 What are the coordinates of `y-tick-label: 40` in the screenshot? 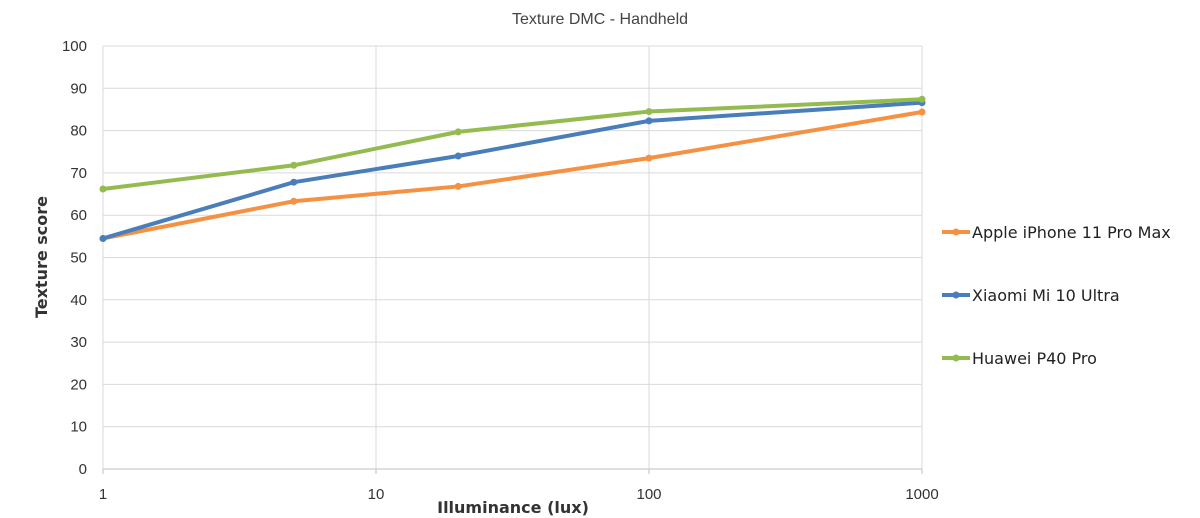 It's located at (78, 300).